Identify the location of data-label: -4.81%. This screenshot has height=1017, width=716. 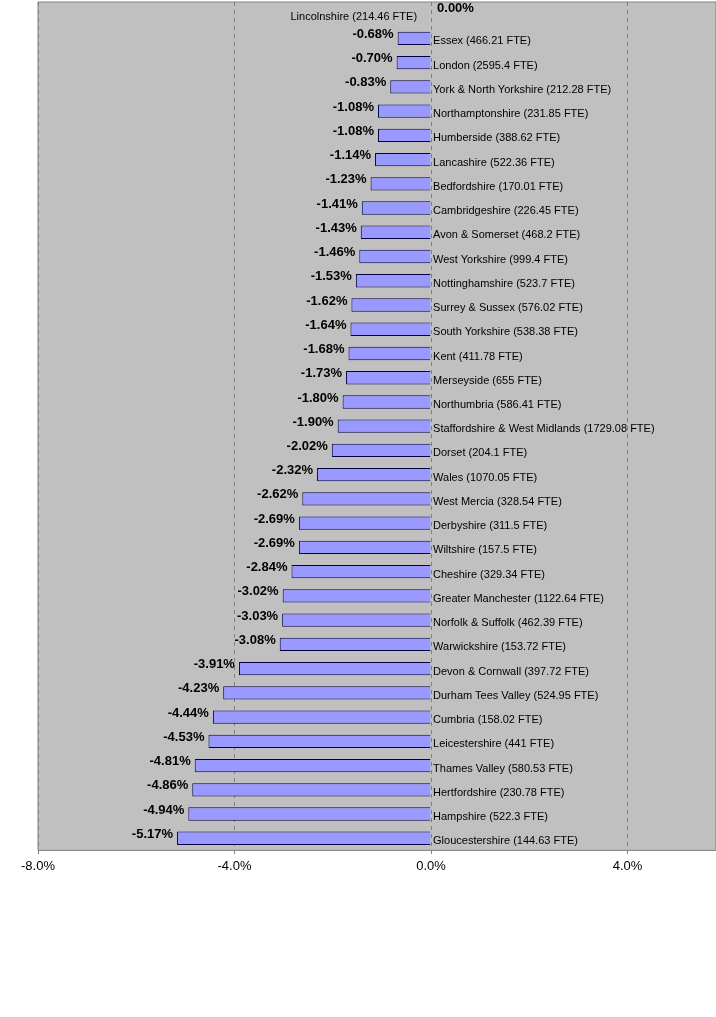
(170, 761).